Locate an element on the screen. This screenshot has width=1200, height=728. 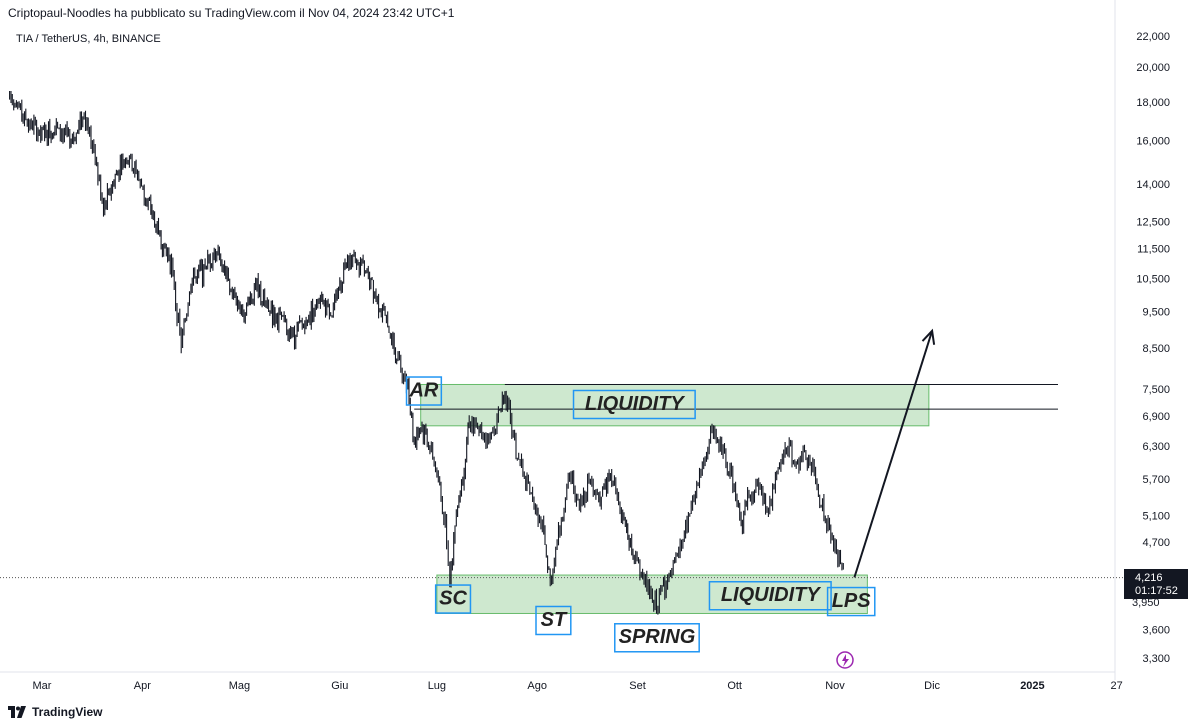
current-price-tag: 3,950 4,216 01:17:52 is located at coordinates (1156, 589).